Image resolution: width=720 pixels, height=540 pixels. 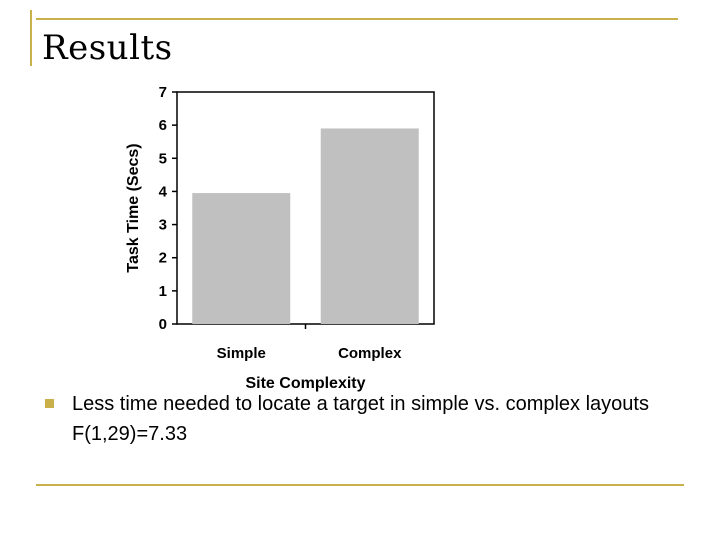 I want to click on x-axis-title: Site Complexity, so click(x=305, y=383).